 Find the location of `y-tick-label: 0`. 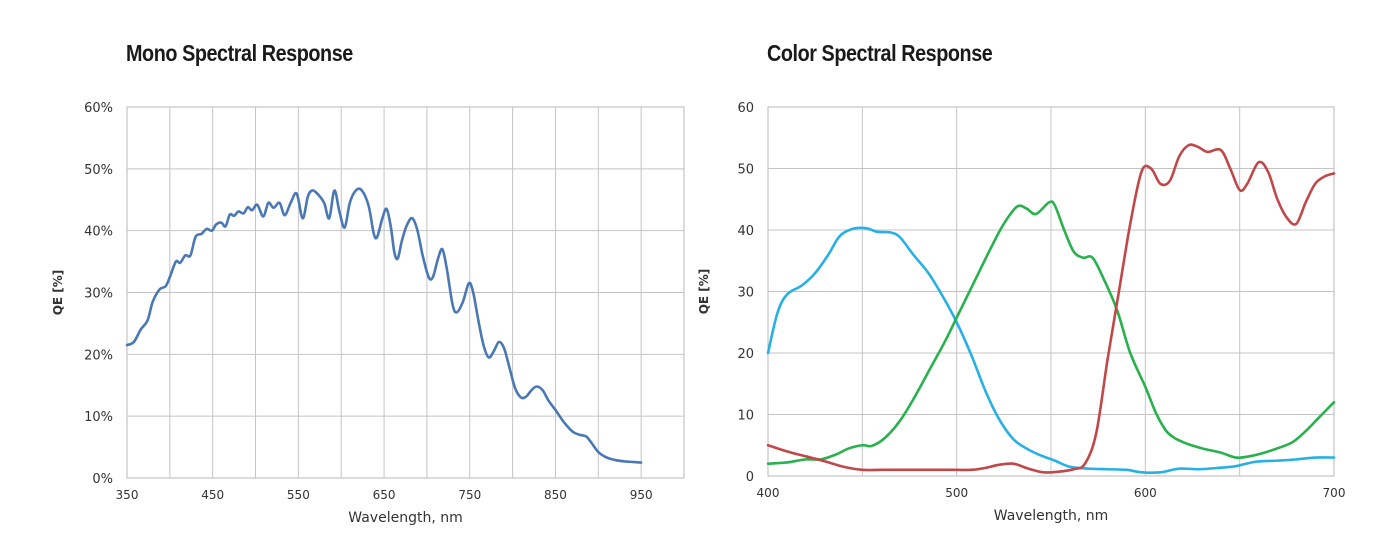

y-tick-label: 0 is located at coordinates (750, 477).